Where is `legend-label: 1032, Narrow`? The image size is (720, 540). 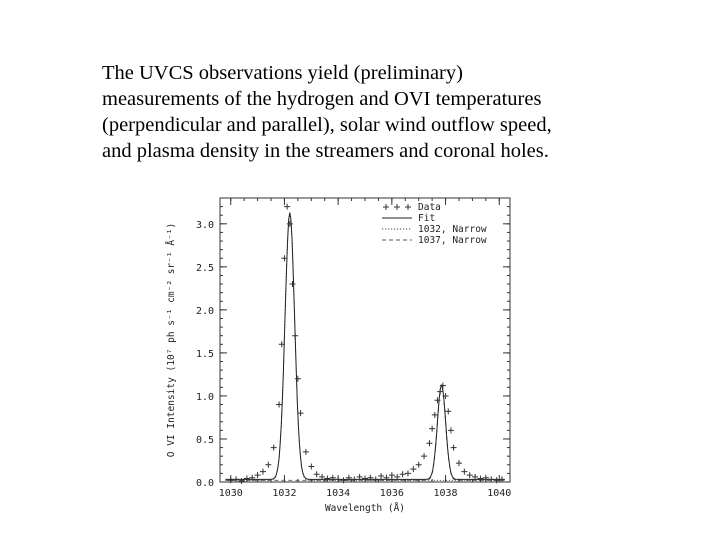 legend-label: 1032, Narrow is located at coordinates (452, 229).